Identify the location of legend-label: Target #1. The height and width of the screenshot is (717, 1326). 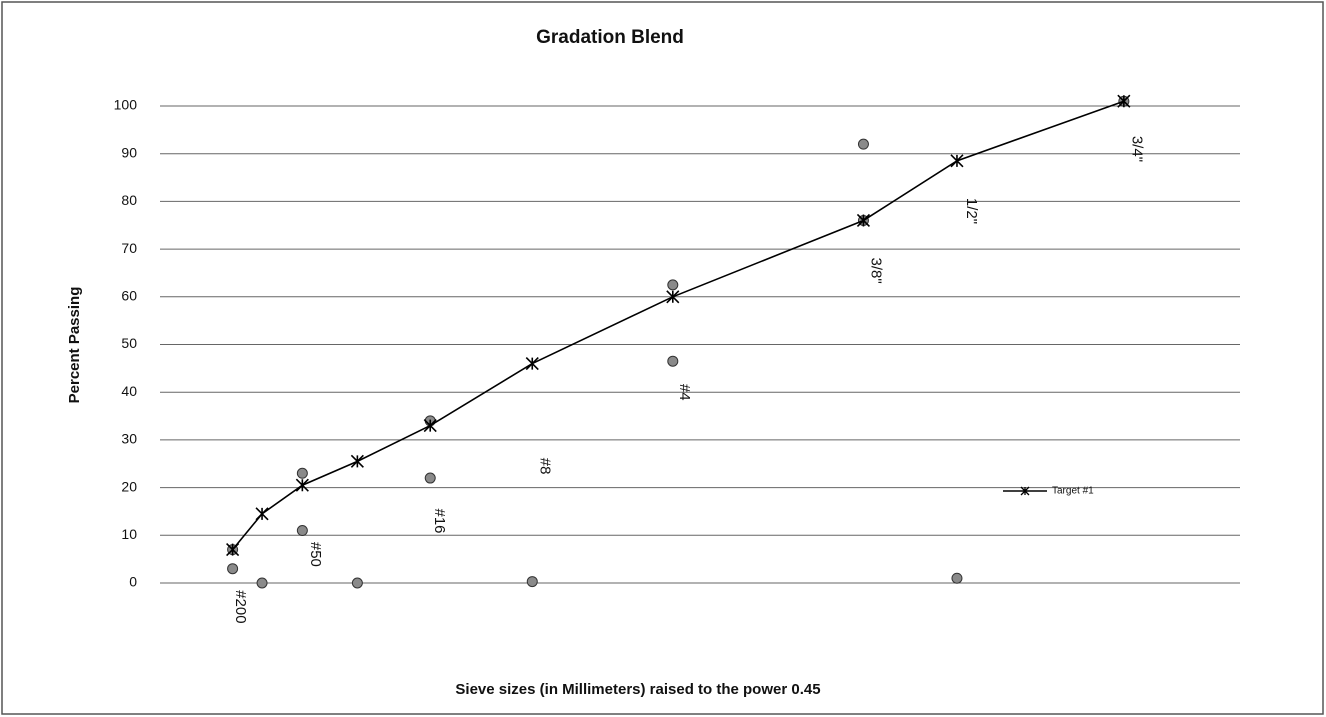
(1073, 491).